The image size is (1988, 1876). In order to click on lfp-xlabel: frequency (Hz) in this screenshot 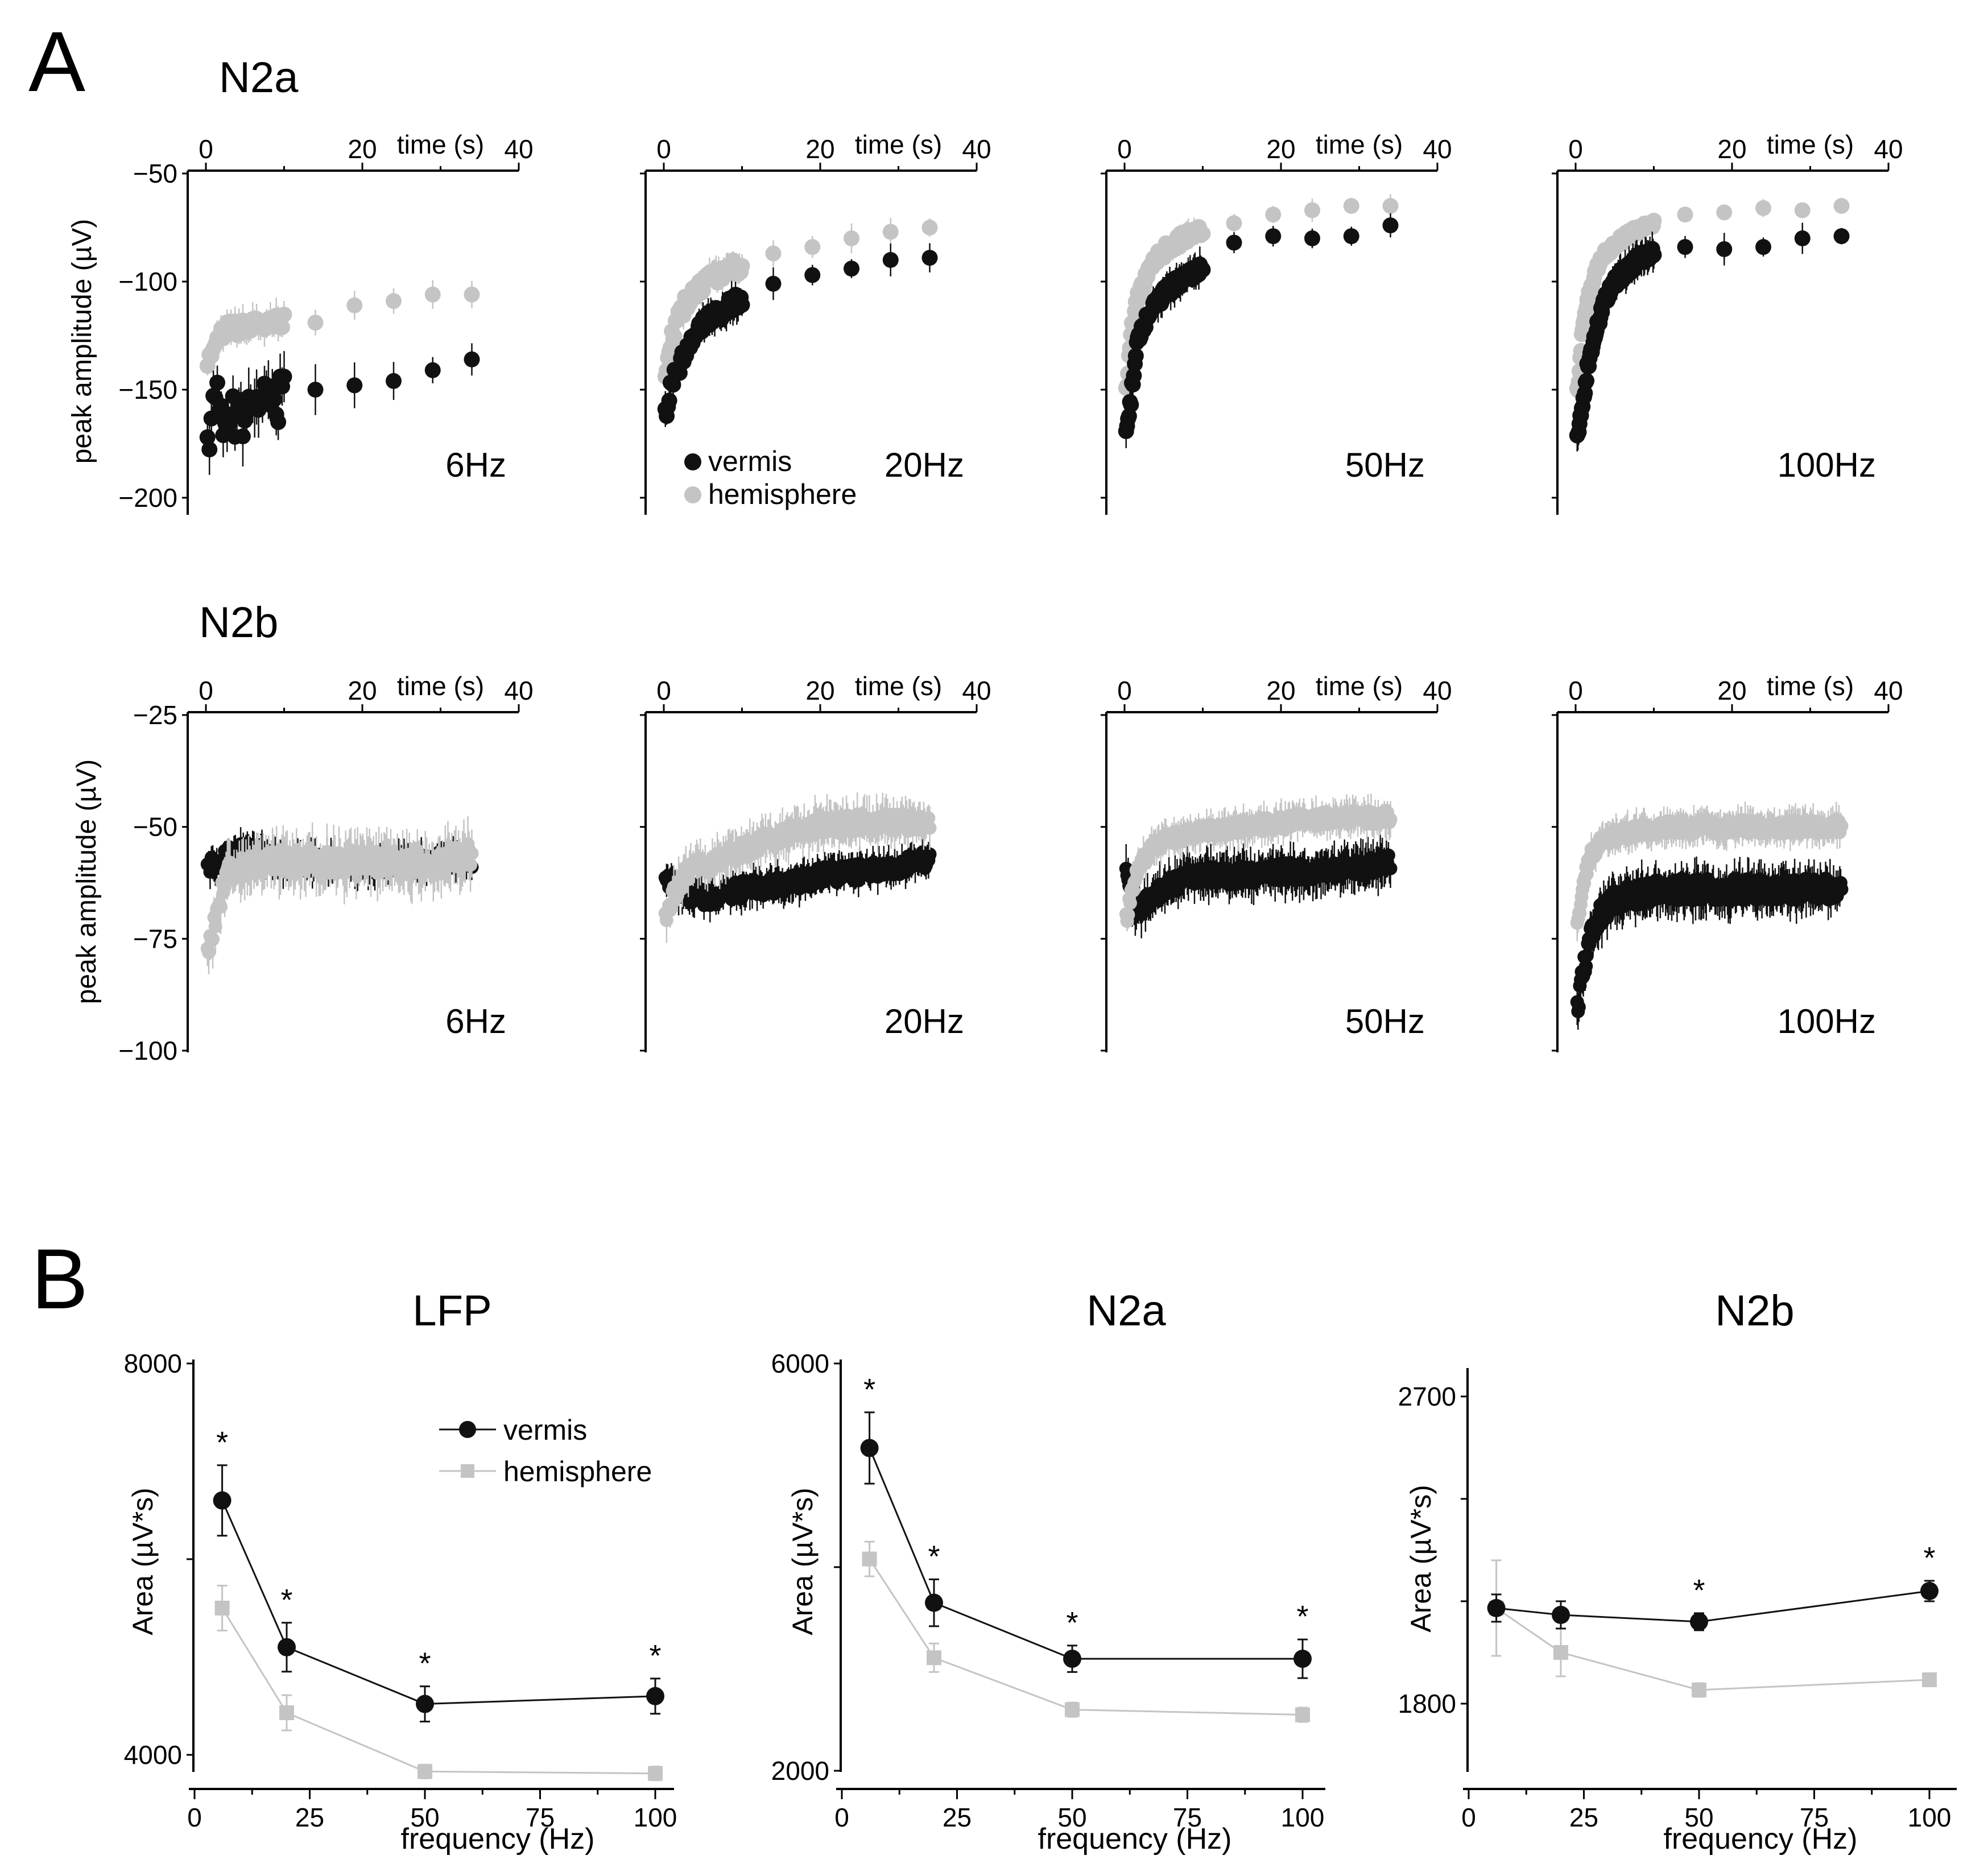, I will do `click(498, 1839)`.